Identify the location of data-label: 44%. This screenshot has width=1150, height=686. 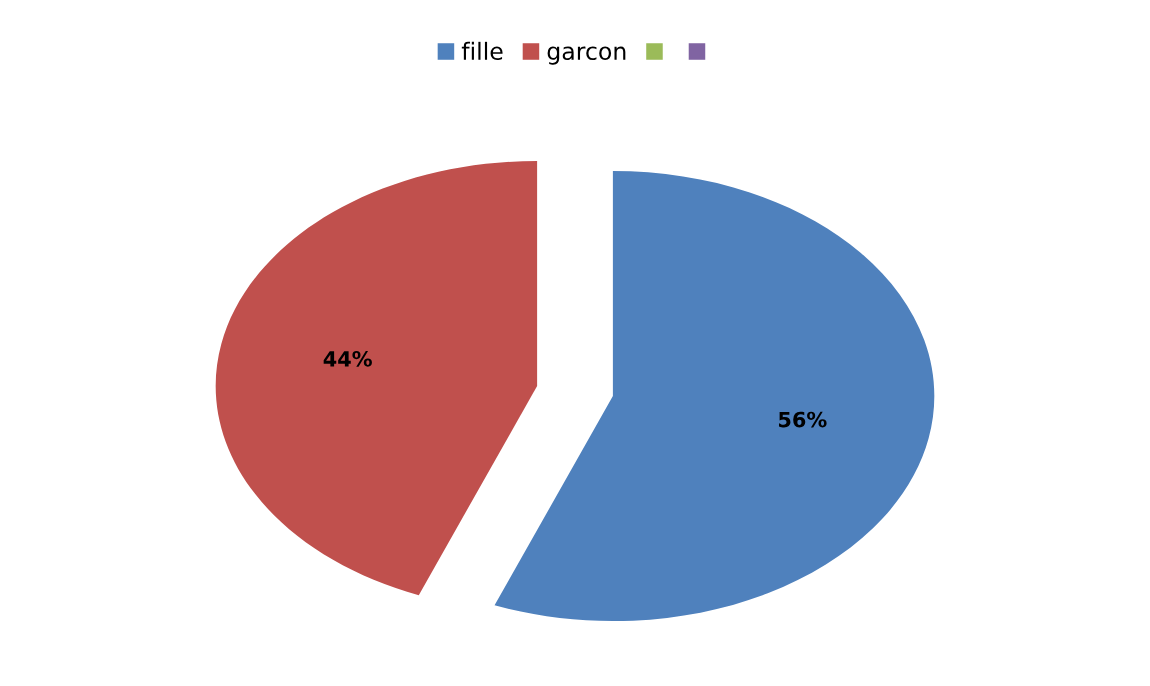
(347, 358).